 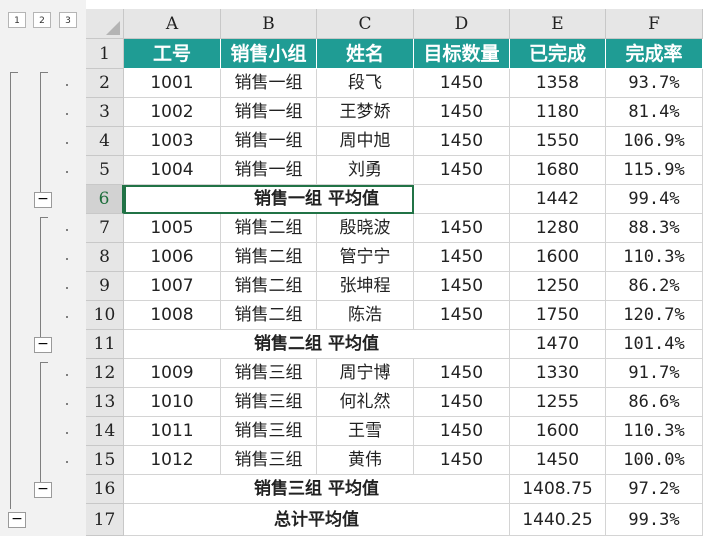 I want to click on row-header-5: 5, so click(x=105, y=170).